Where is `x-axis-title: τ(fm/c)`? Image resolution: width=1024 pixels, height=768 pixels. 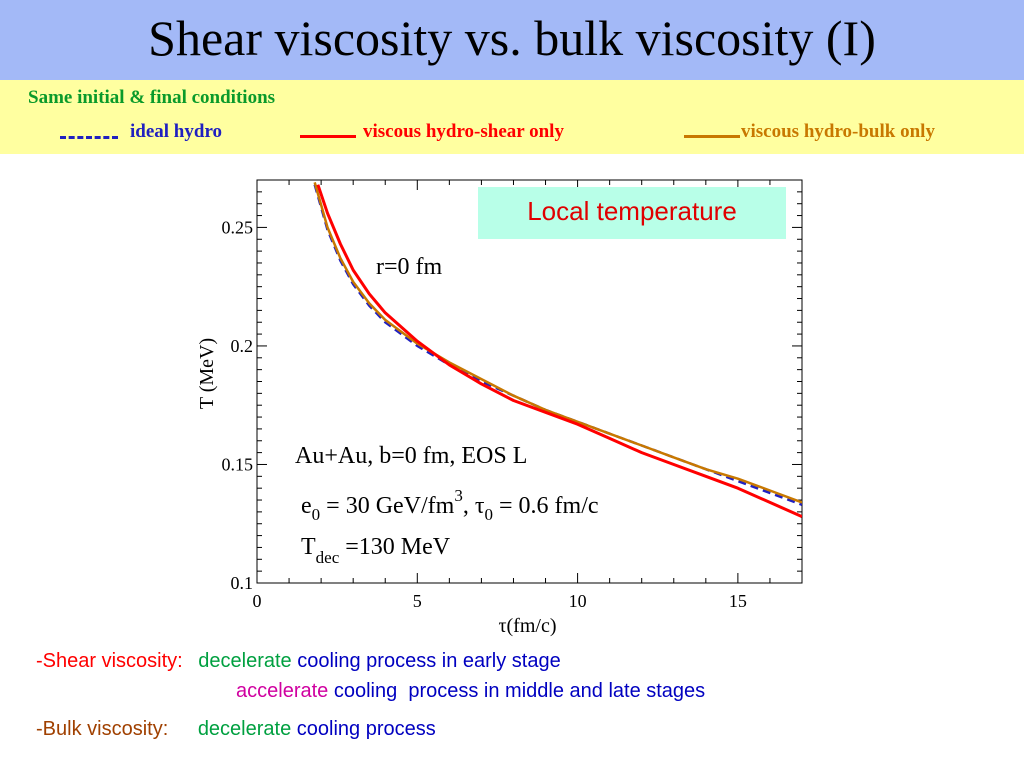 x-axis-title: τ(fm/c) is located at coordinates (527, 626).